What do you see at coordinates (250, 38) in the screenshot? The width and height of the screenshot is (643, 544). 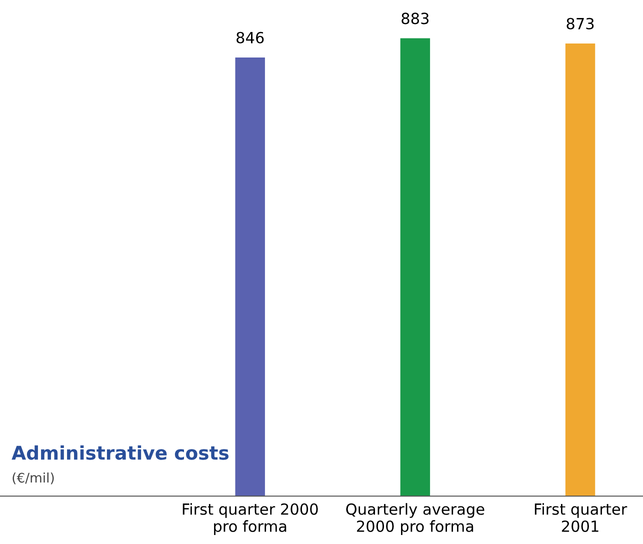 I see `data-label: 846` at bounding box center [250, 38].